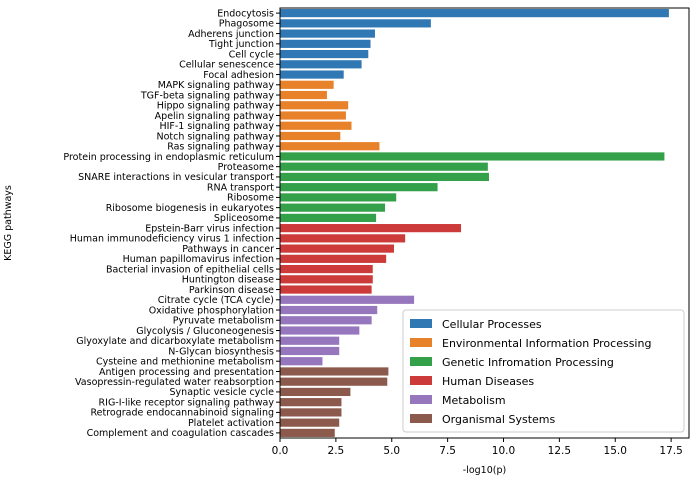 The height and width of the screenshot is (479, 700). I want to click on y-tick-label: Proteasome, so click(246, 167).